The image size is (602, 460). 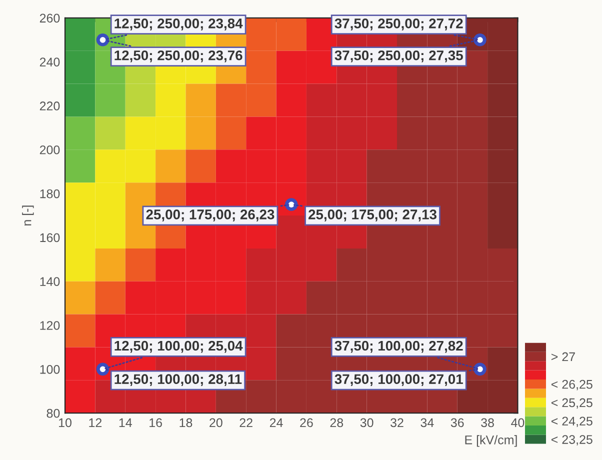 What do you see at coordinates (50, 237) in the screenshot?
I see `y-tick-label: 160` at bounding box center [50, 237].